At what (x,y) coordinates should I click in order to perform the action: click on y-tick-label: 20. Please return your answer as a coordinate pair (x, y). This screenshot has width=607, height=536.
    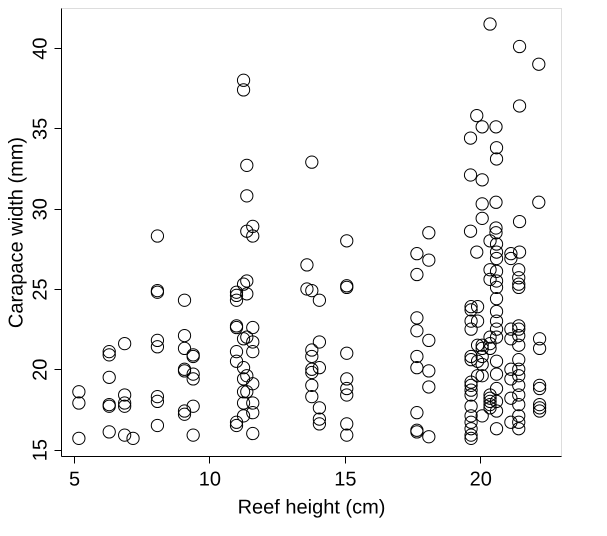
    Looking at the image, I should click on (41, 369).